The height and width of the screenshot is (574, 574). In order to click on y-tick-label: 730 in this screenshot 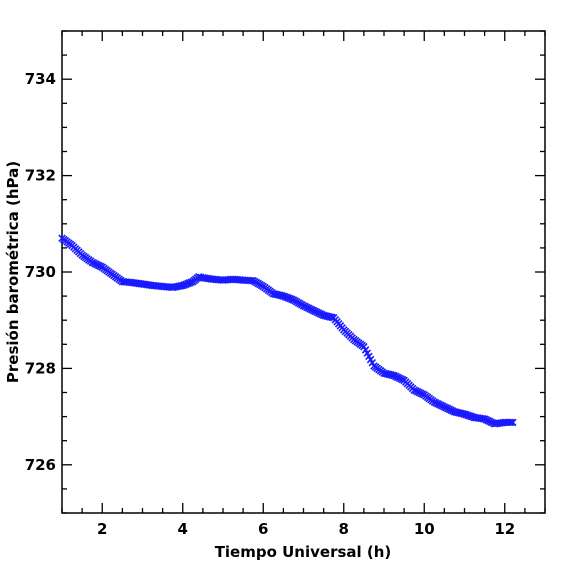, I will do `click(40, 272)`.